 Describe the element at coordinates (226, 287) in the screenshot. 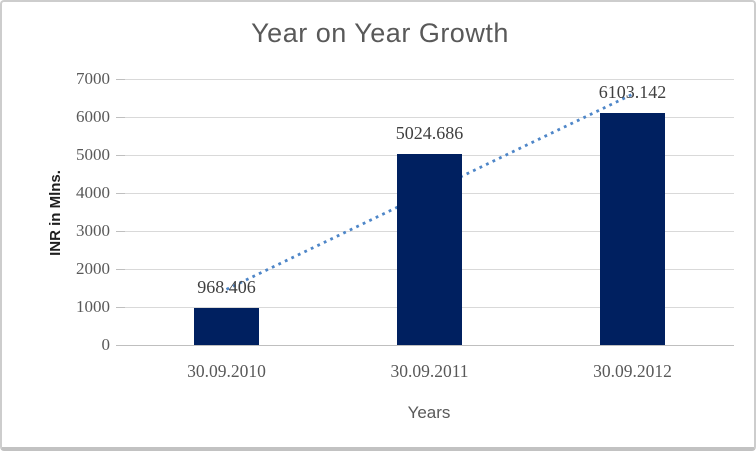

I see `value-label: 968.406` at that location.